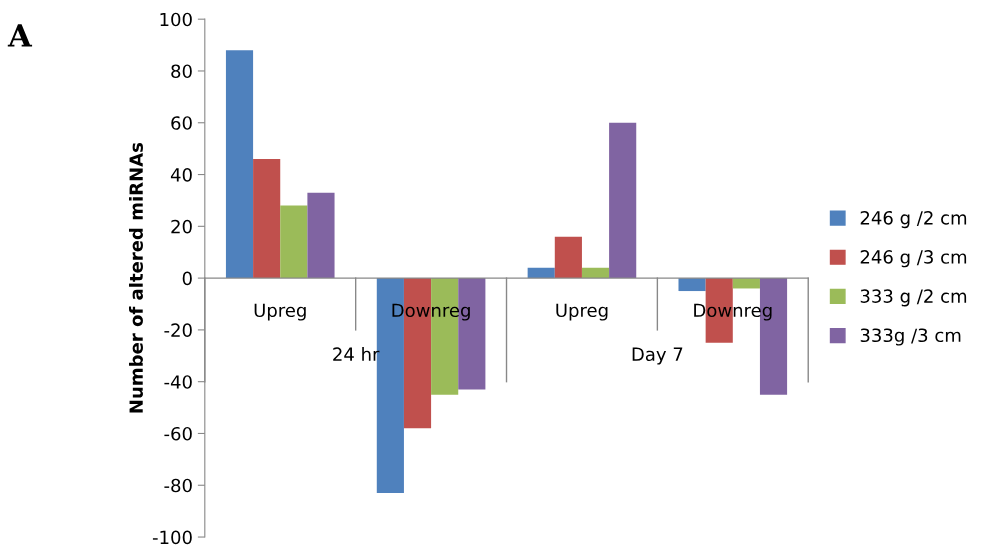 The width and height of the screenshot is (1004, 548). What do you see at coordinates (733, 312) in the screenshot?
I see `x-tick-label: Downreg` at bounding box center [733, 312].